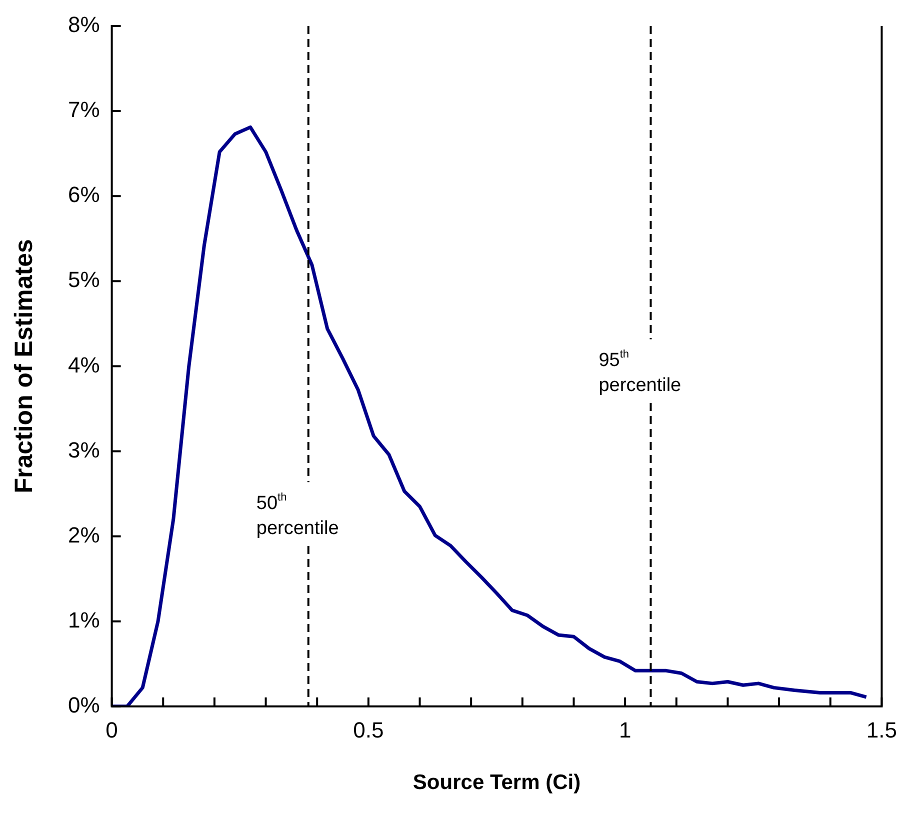 This screenshot has height=814, width=909. Describe the element at coordinates (84, 705) in the screenshot. I see `y-tick-label: 0%` at that location.